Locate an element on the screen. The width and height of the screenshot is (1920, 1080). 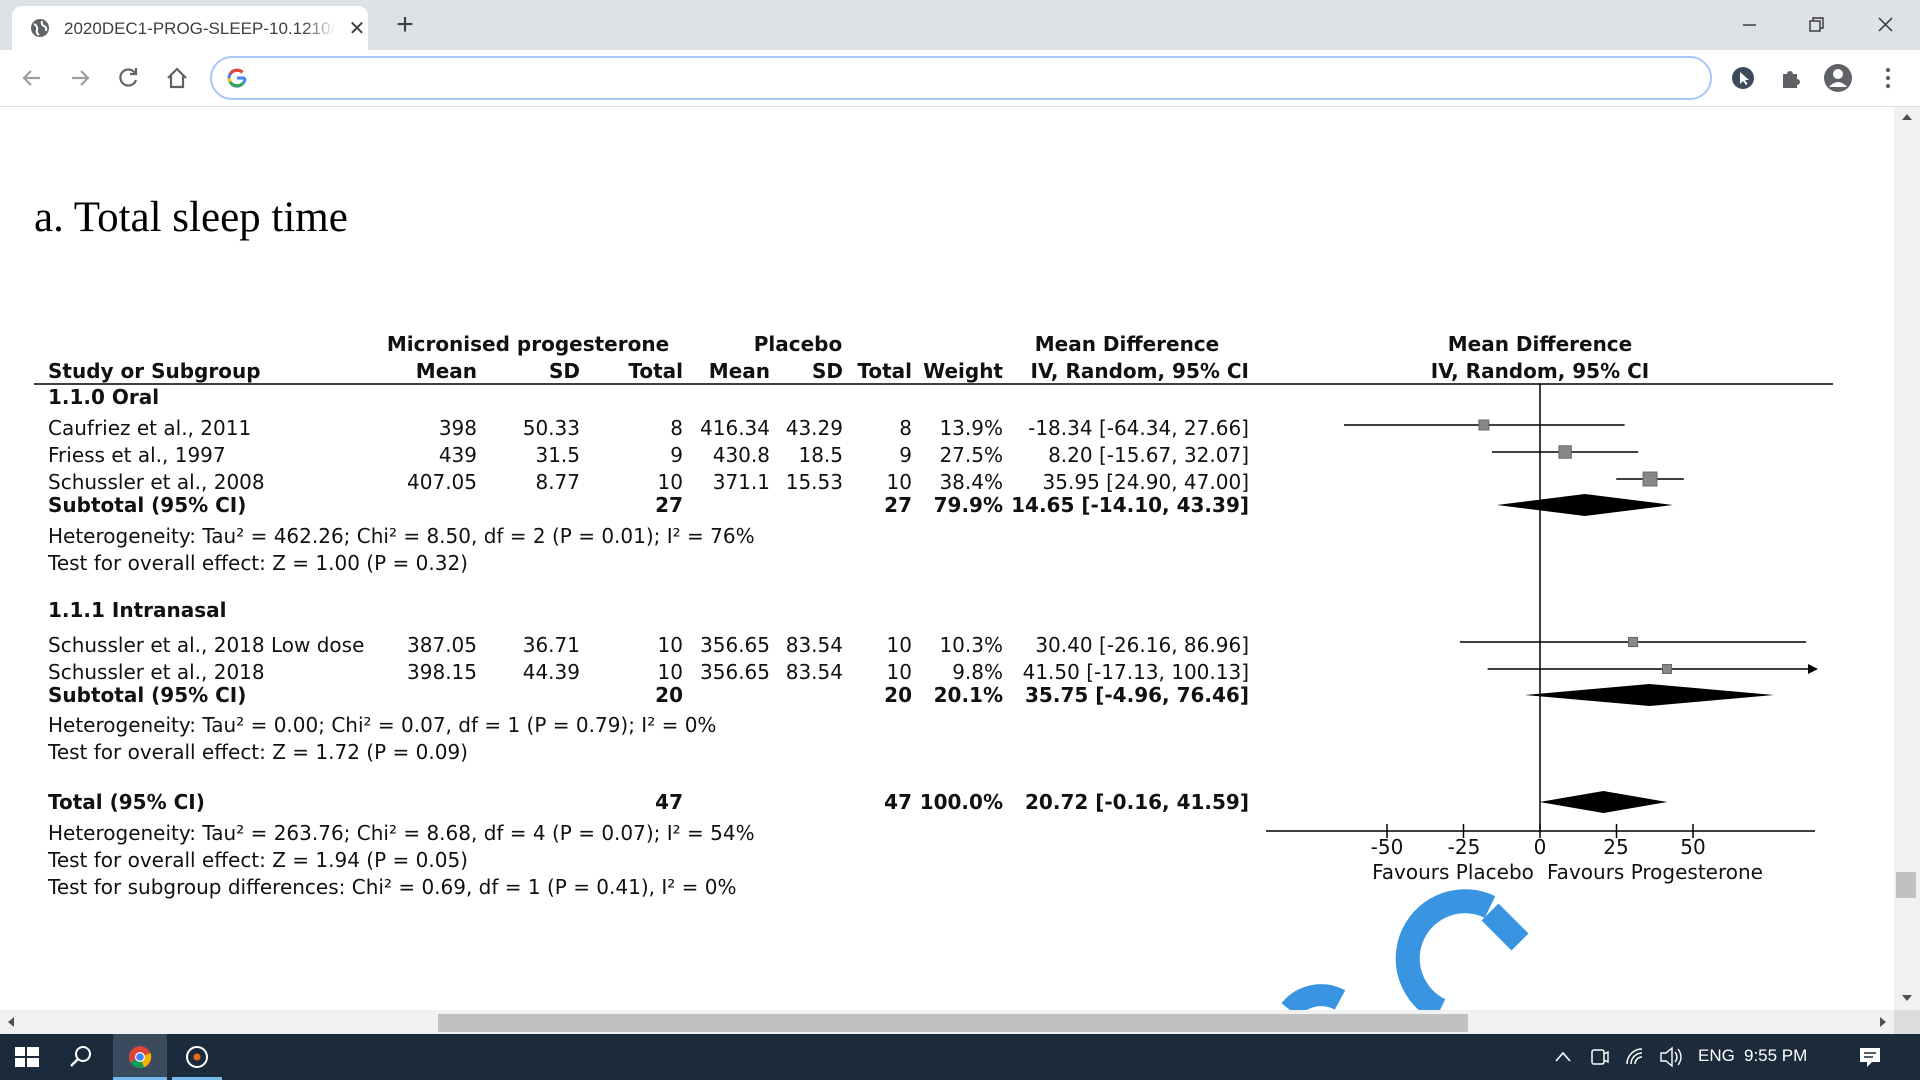
address-bar is located at coordinates (961, 78).